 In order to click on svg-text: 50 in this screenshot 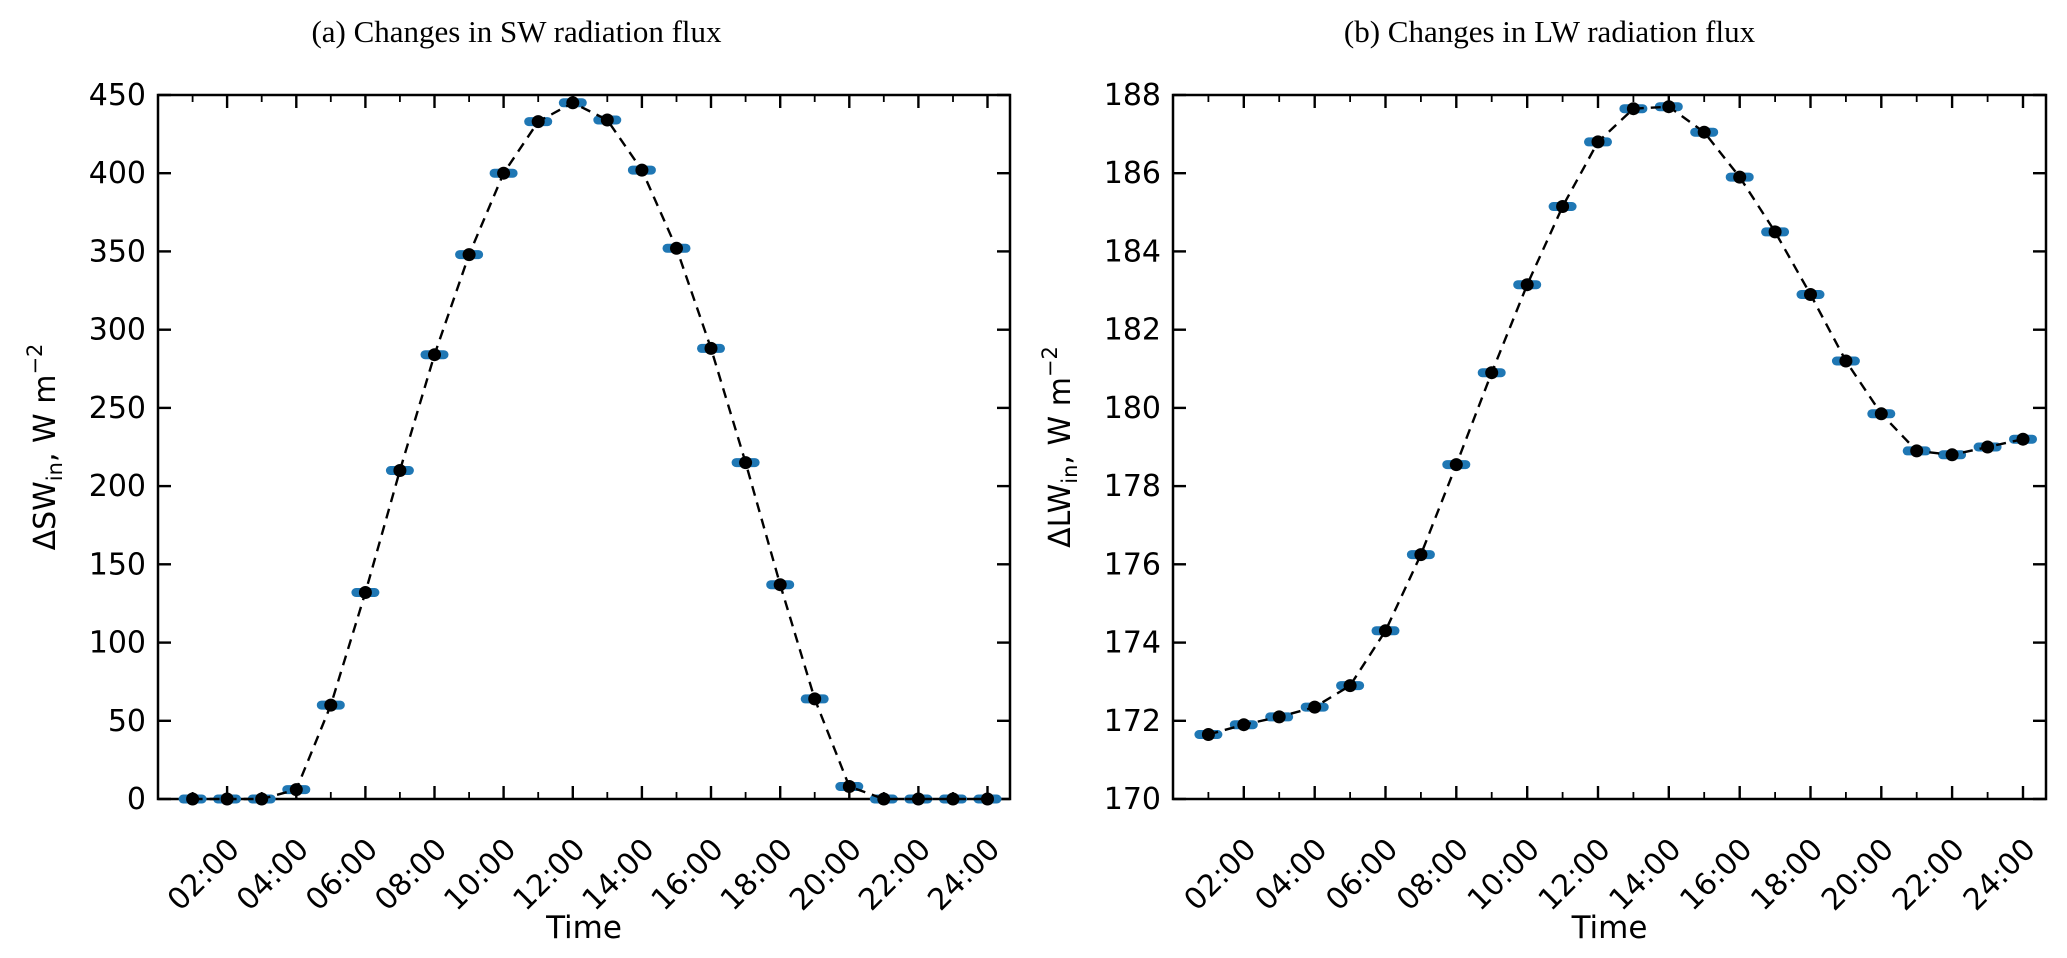, I will do `click(127, 721)`.